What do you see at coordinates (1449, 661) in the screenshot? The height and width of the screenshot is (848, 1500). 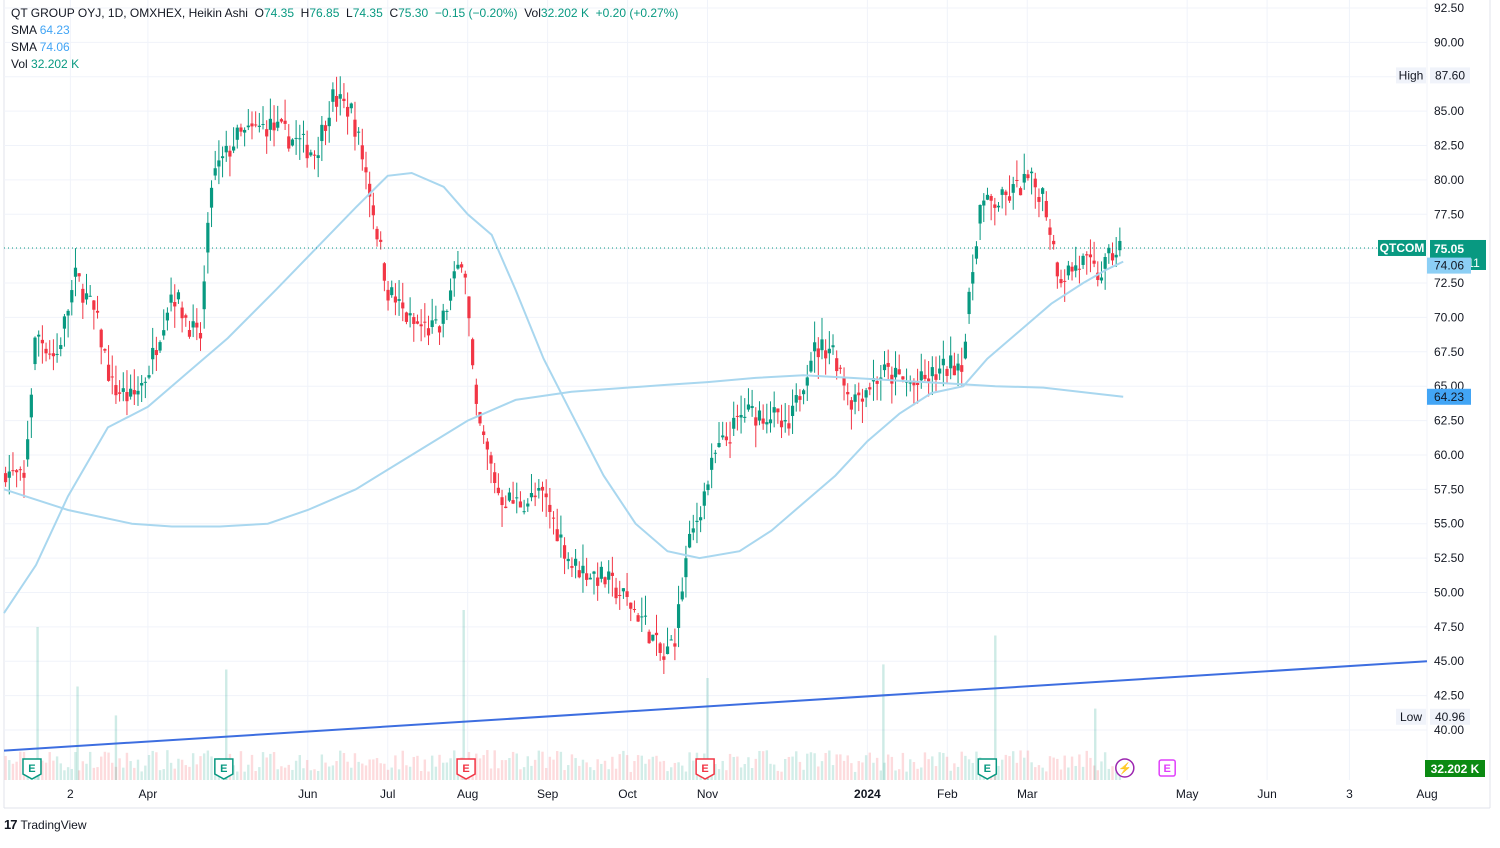 I see `y-tick-label: 45.00` at bounding box center [1449, 661].